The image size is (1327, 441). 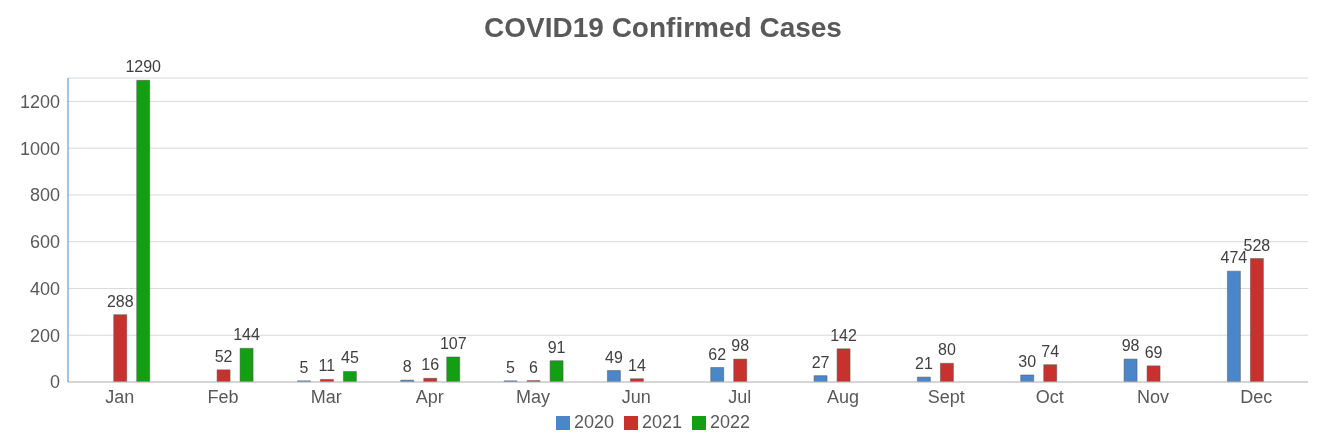 What do you see at coordinates (120, 396) in the screenshot?
I see `x-tick-label: Jan` at bounding box center [120, 396].